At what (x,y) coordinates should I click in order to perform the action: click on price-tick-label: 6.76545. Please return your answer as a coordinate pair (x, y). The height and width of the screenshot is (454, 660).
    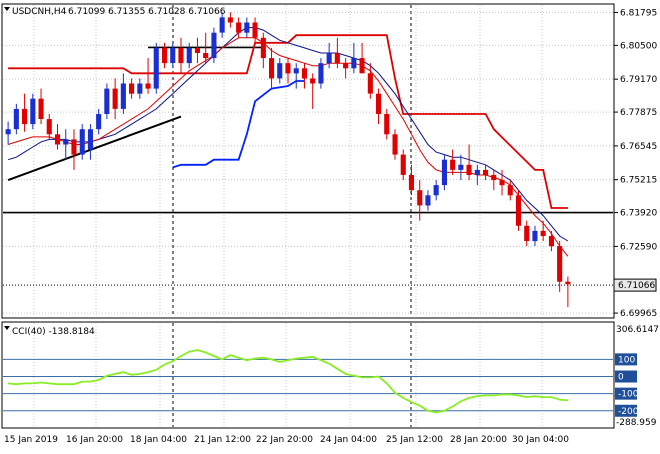
    Looking at the image, I should click on (638, 147).